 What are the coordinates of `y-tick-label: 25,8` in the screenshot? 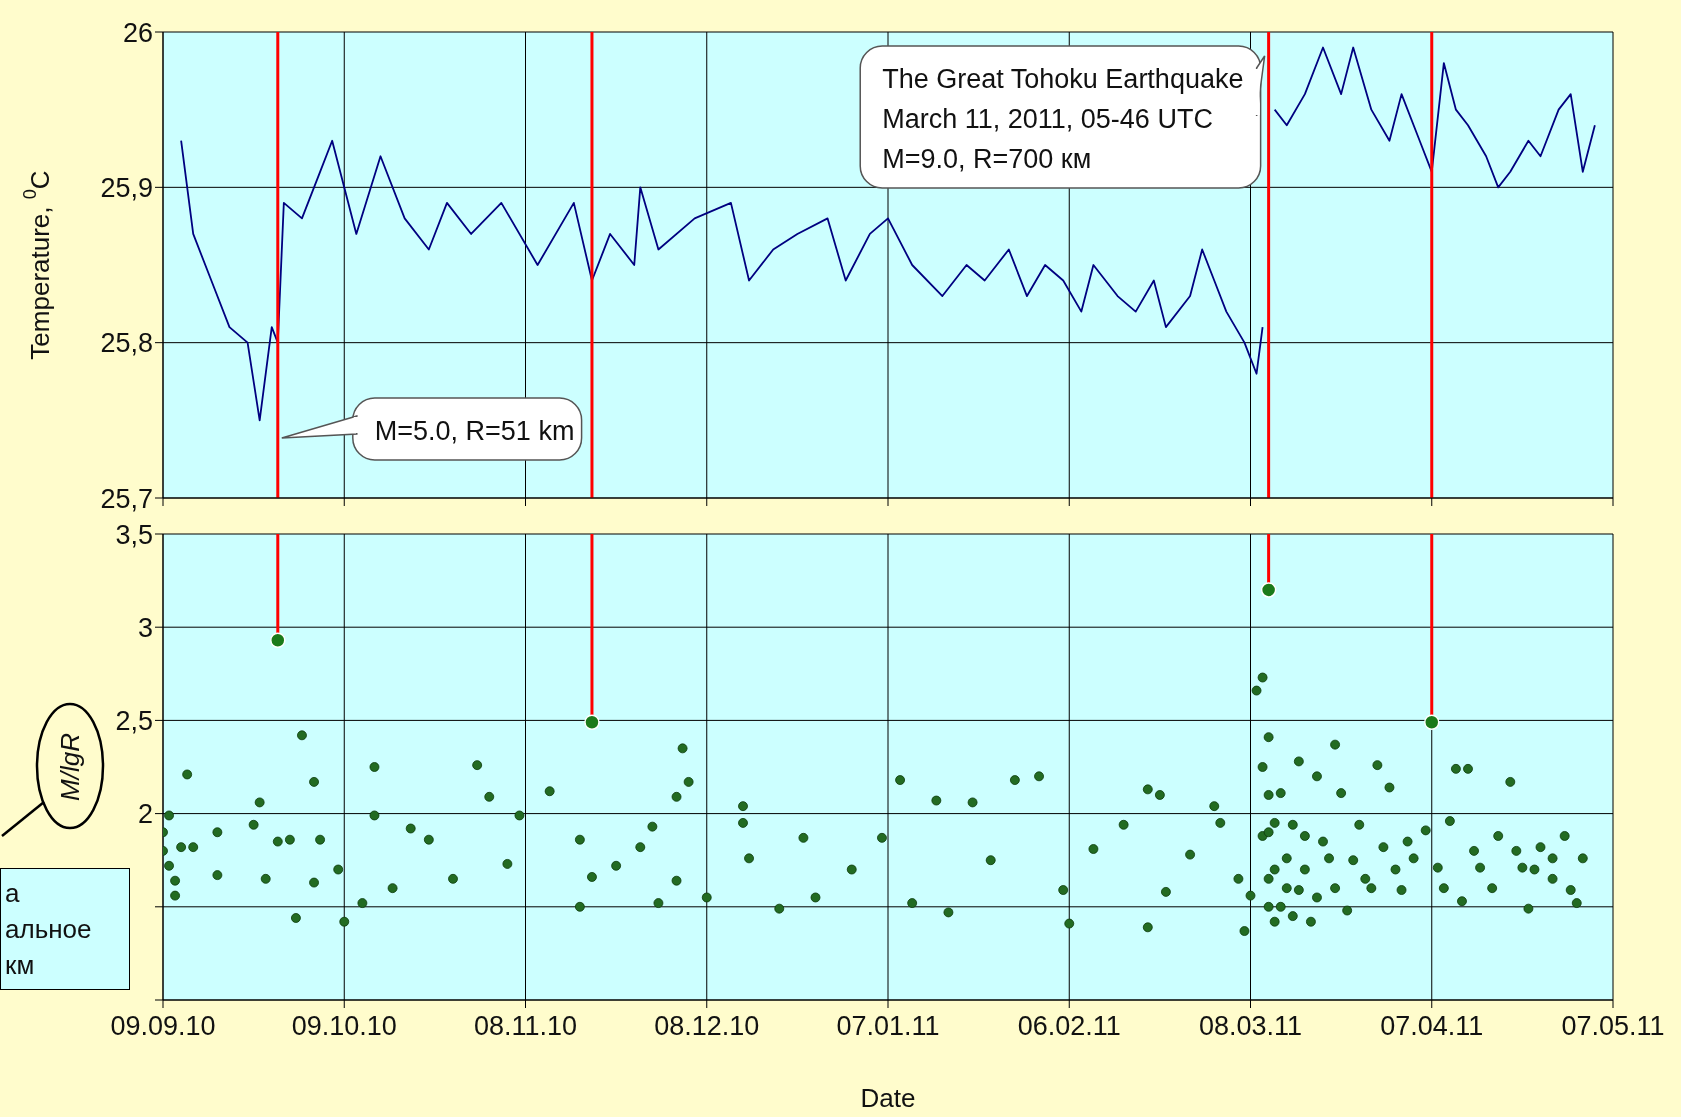 It's located at (126, 343).